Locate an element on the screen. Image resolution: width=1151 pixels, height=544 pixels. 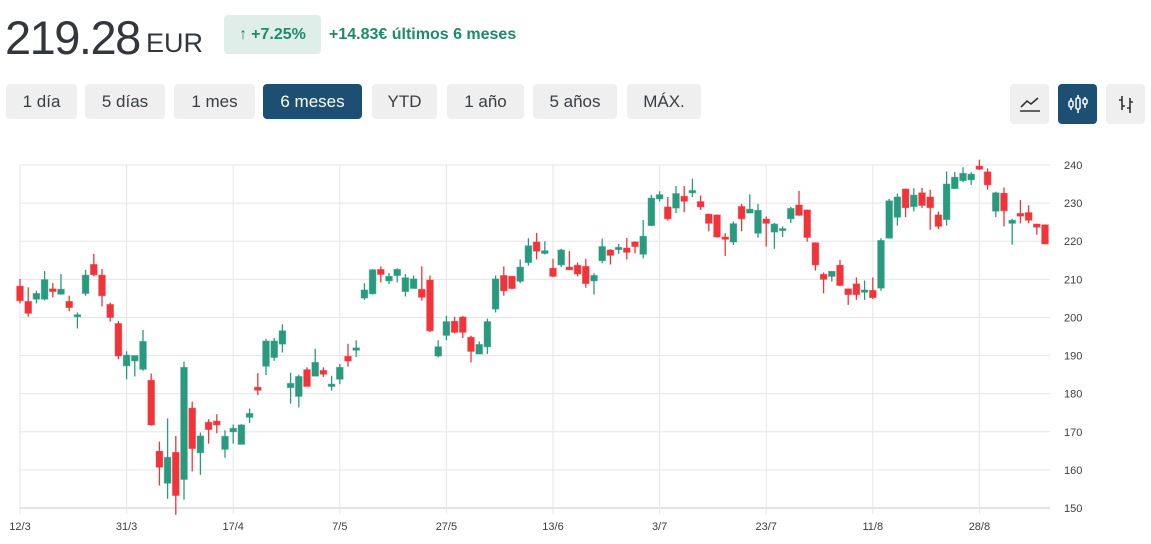
range-button-1d: 1 día is located at coordinates (41, 101).